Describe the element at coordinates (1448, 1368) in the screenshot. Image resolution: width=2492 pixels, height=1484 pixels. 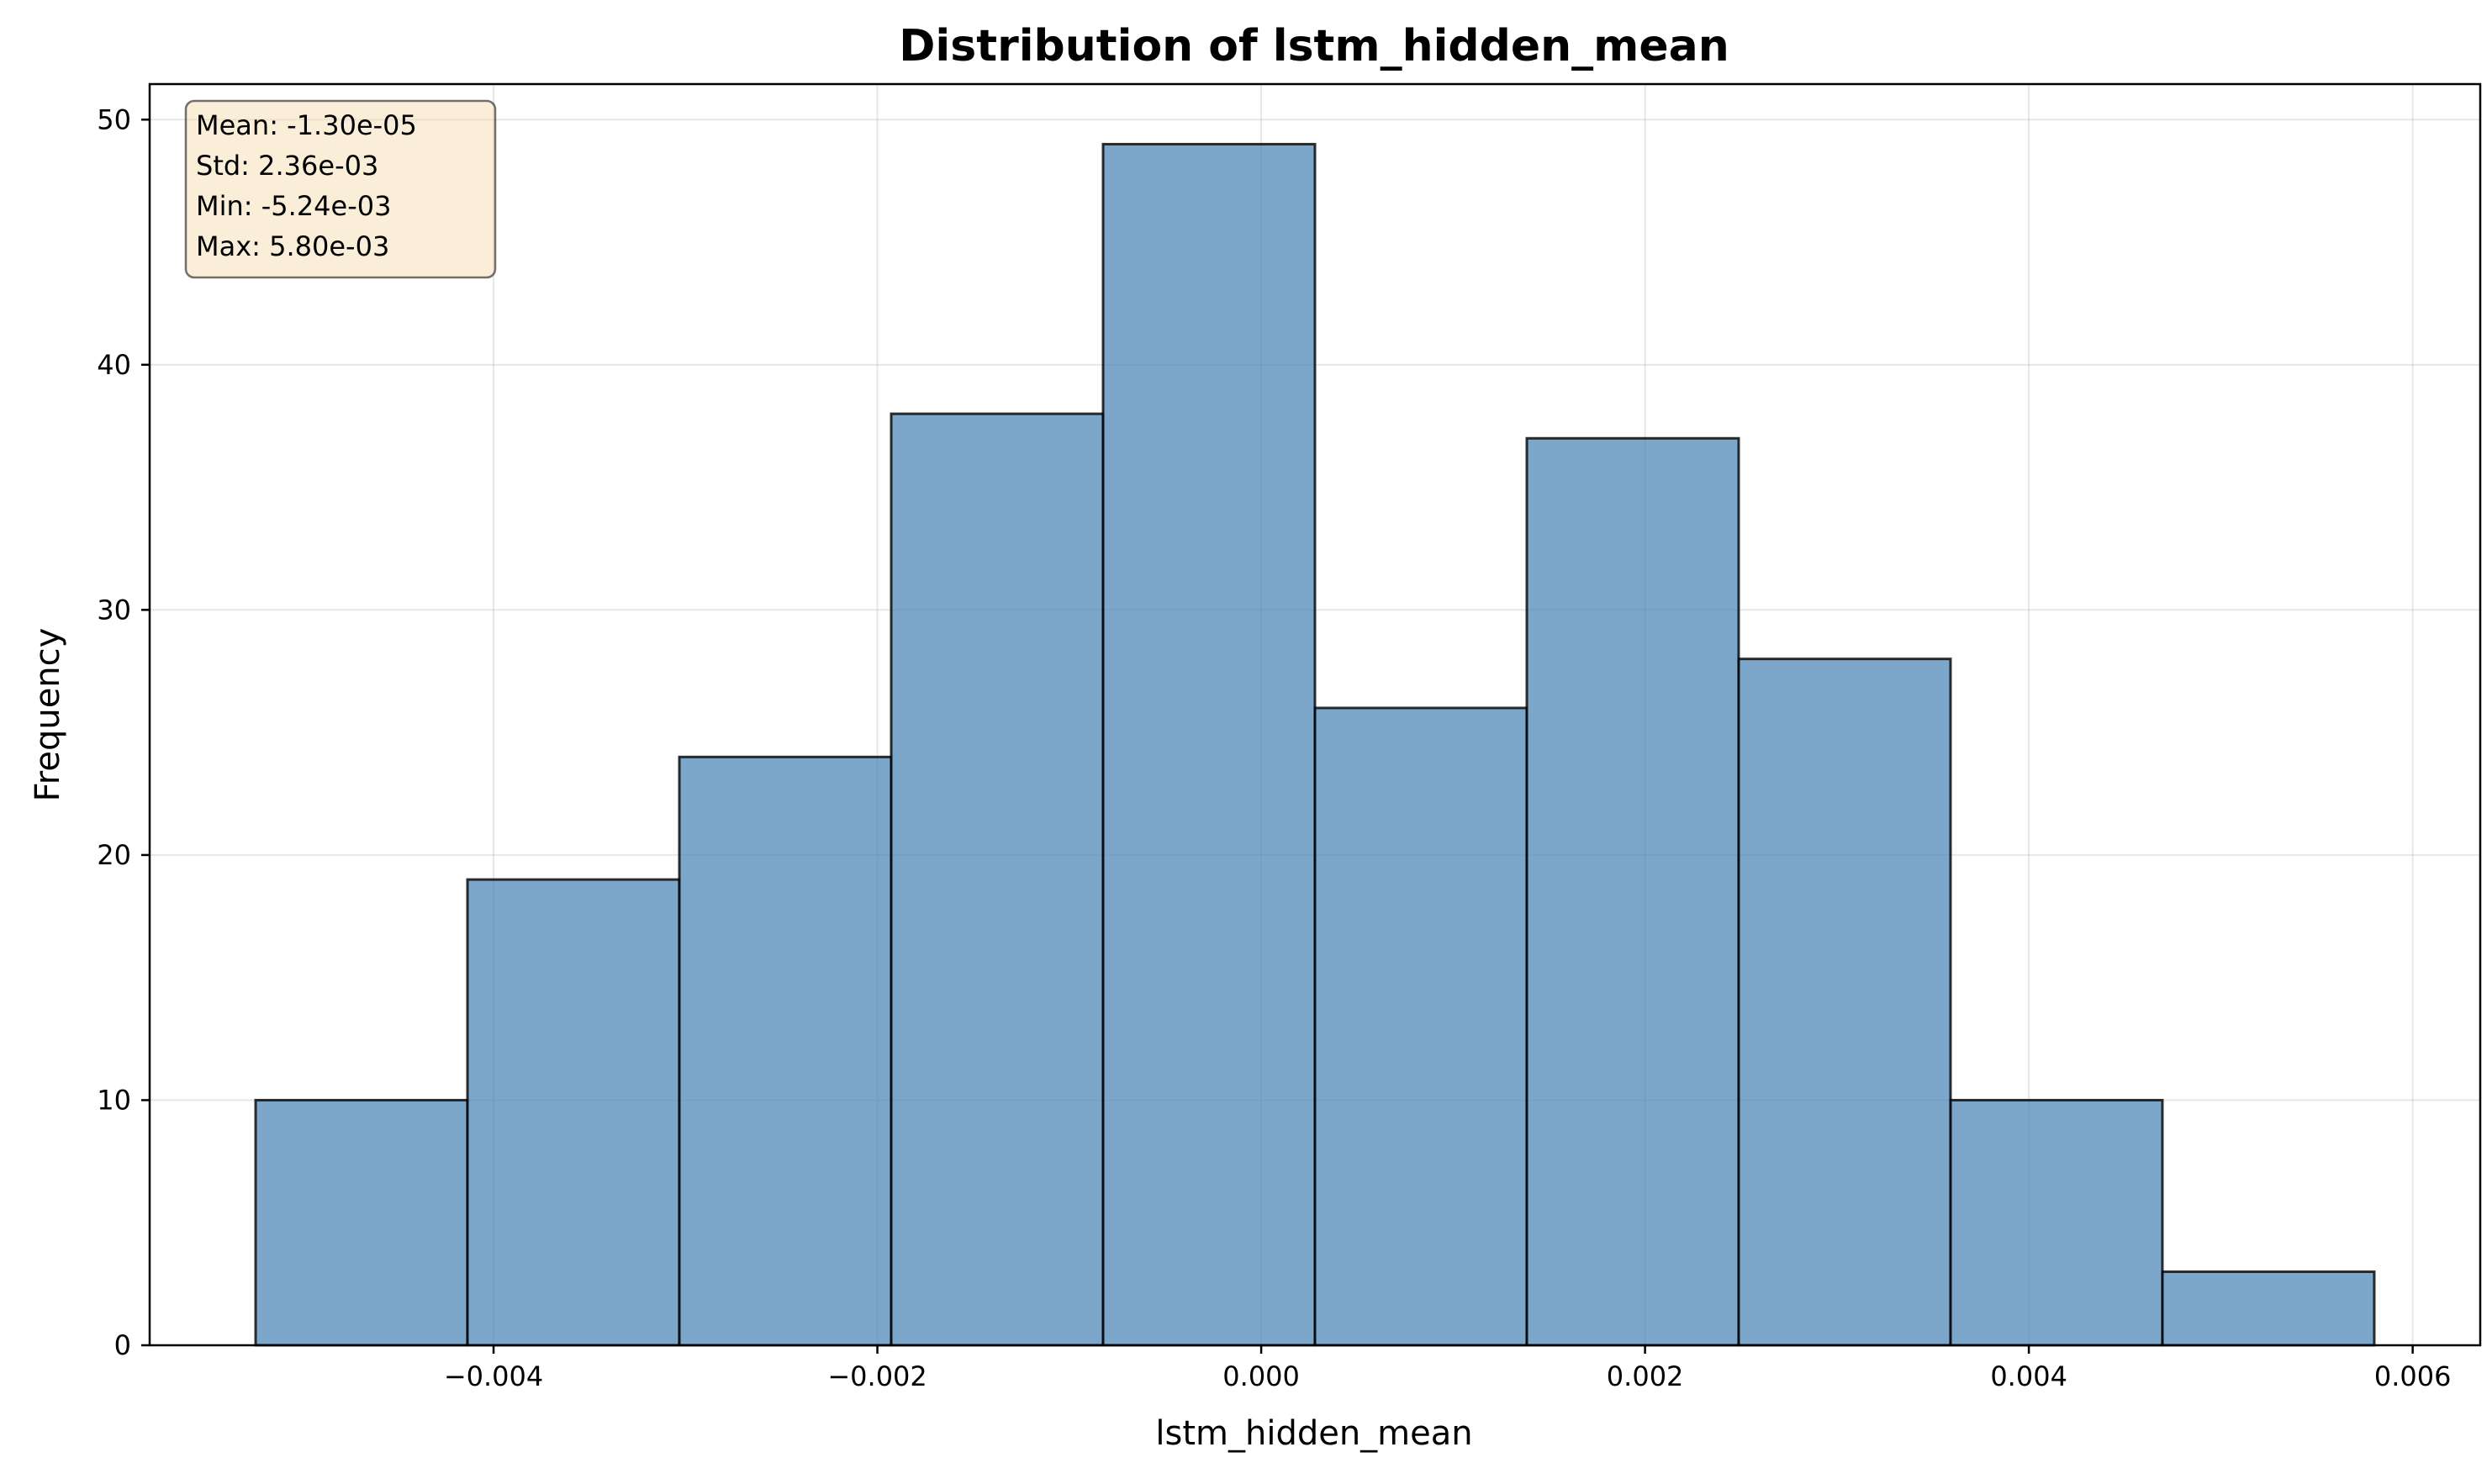
I see `x-axis-ticks: −0.004 −0.002 0.000 0.002 0.004 0.006` at that location.